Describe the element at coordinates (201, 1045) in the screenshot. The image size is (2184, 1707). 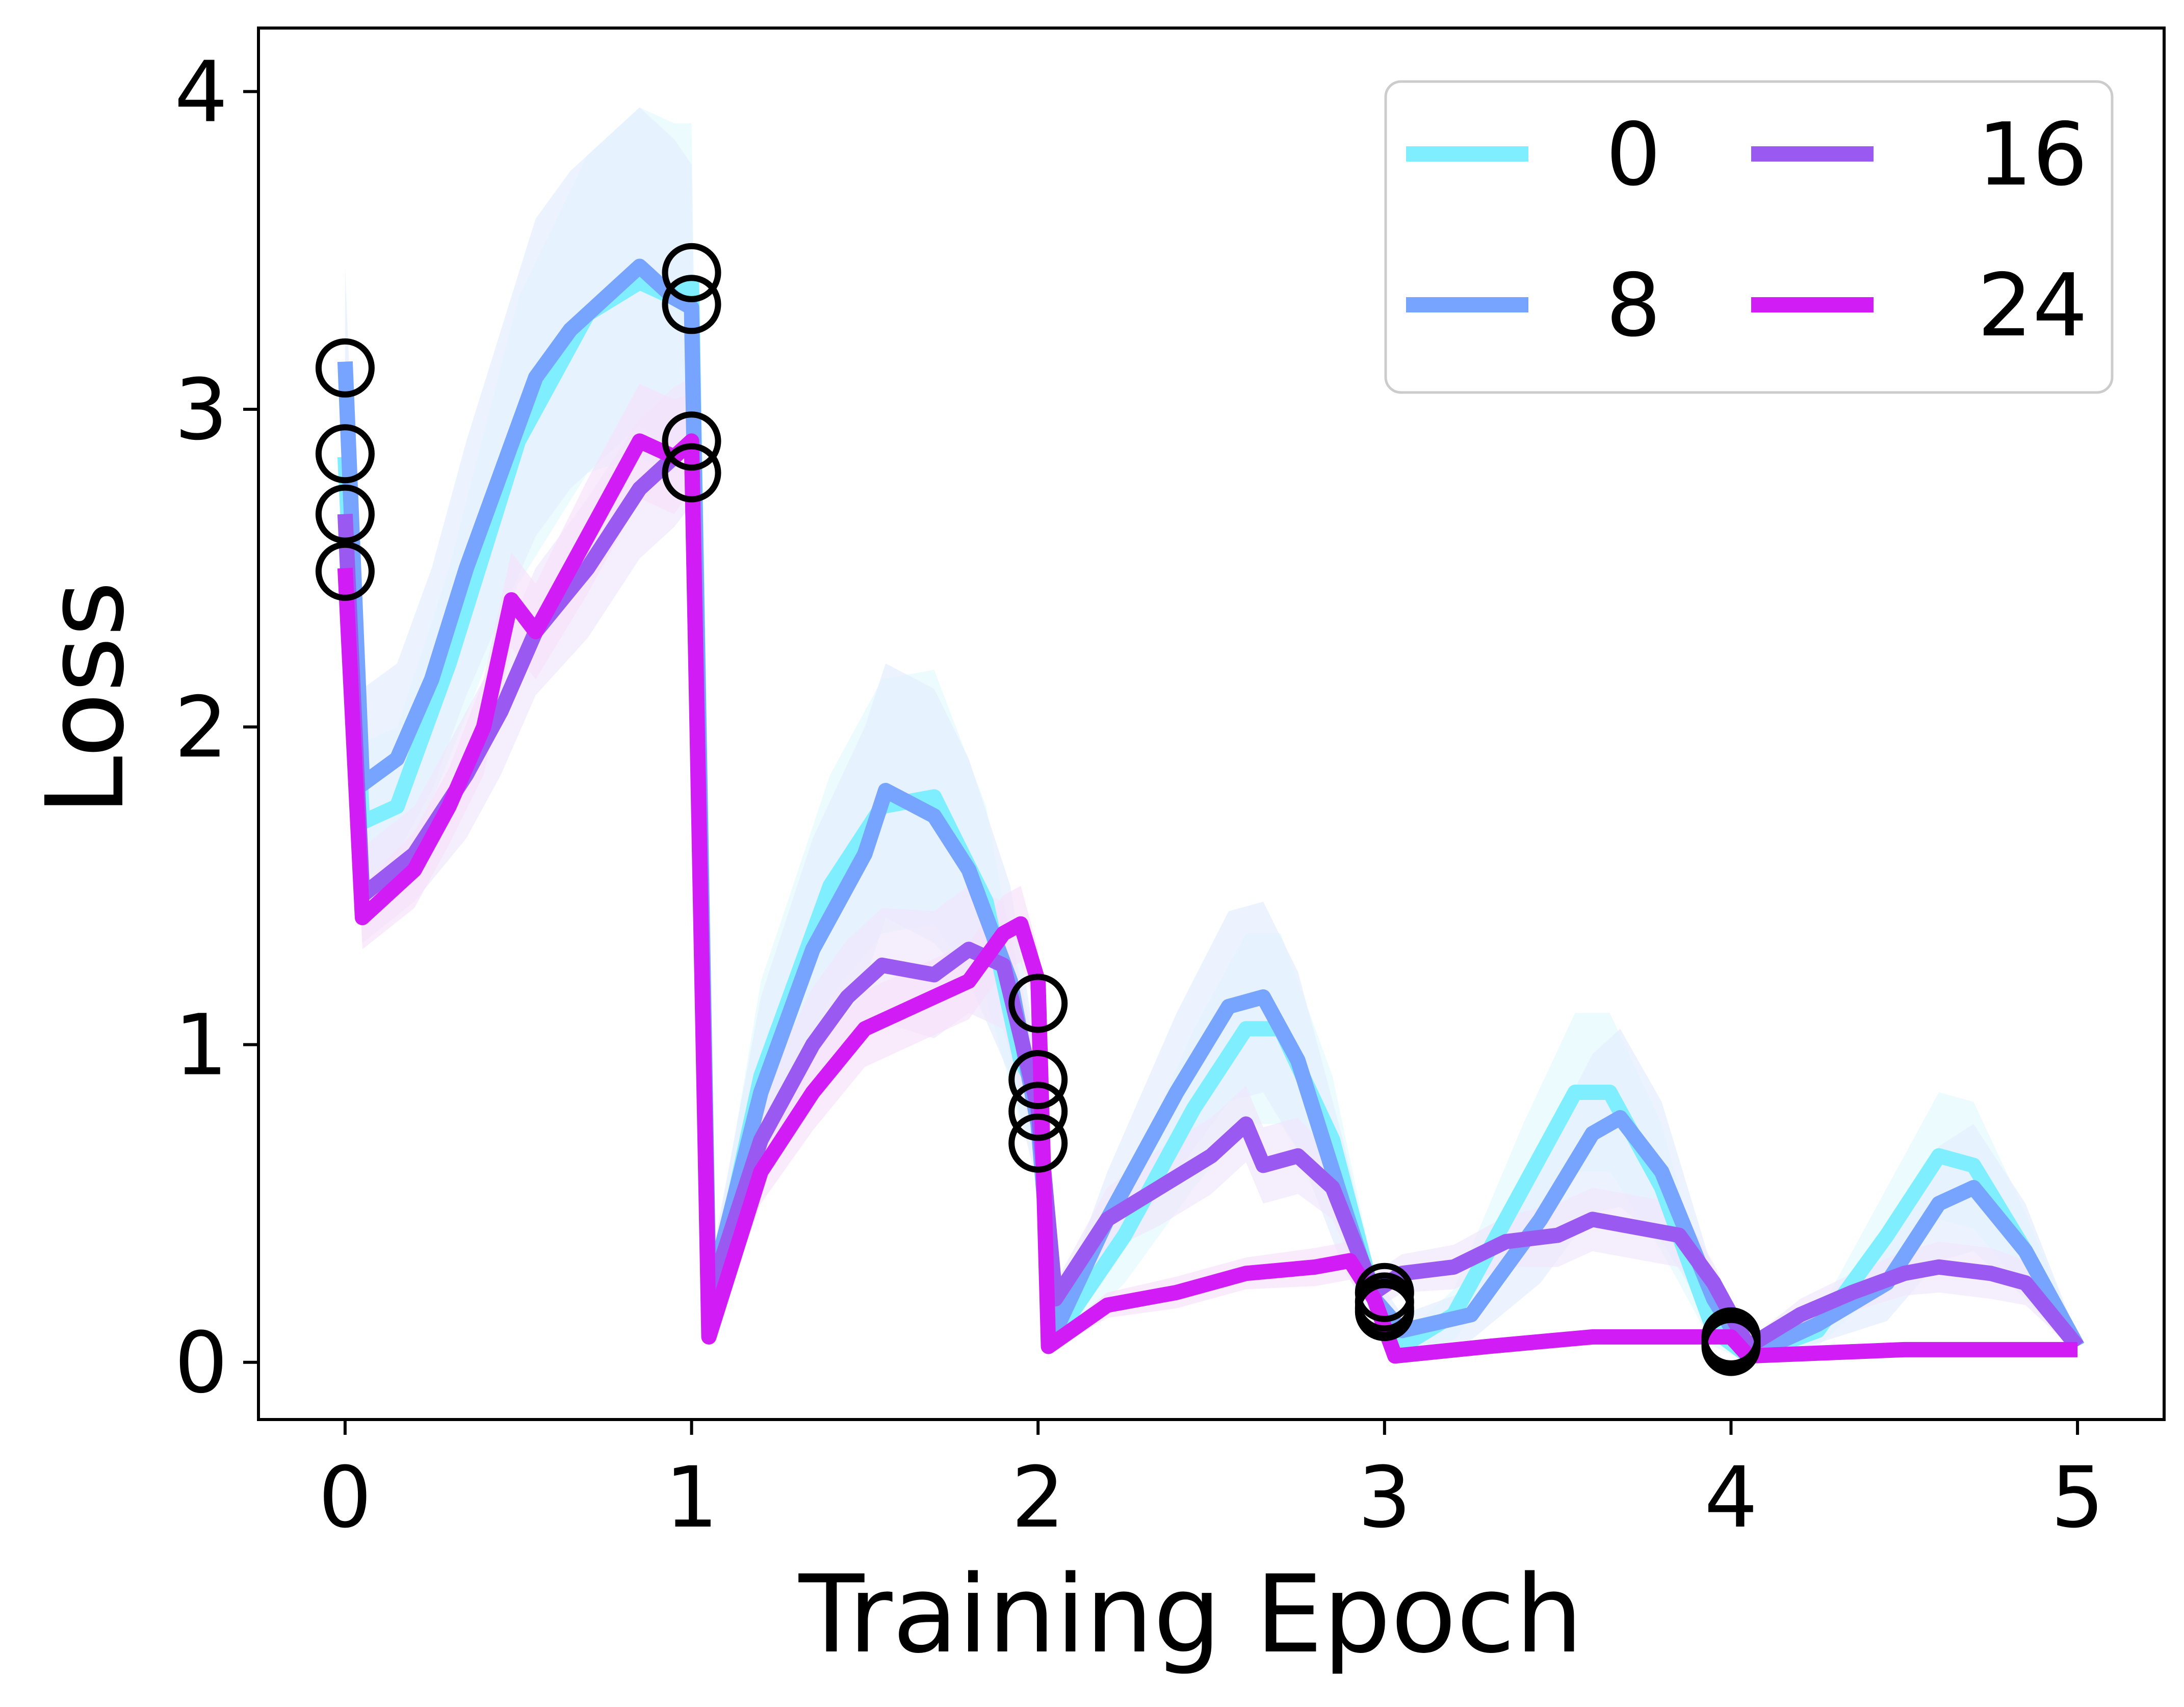
I see `y-tick-label: 1` at that location.